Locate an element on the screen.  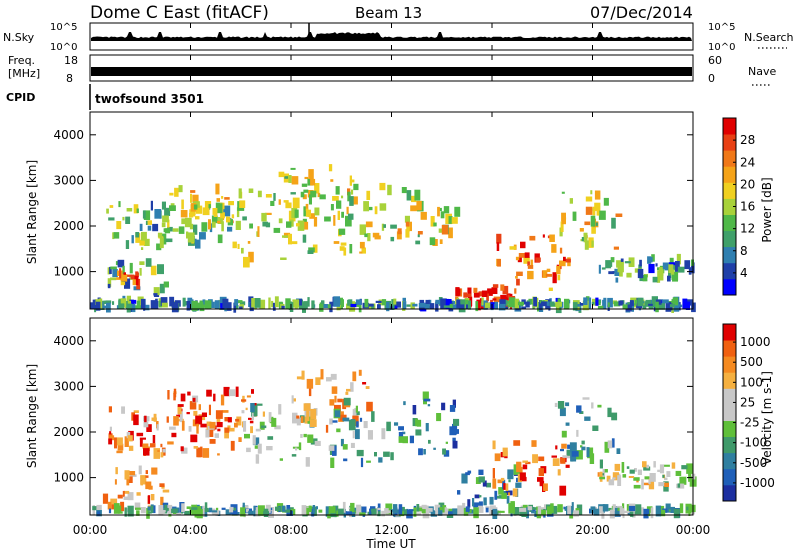
colorbar-tick-label: 20 is located at coordinates (747, 184).